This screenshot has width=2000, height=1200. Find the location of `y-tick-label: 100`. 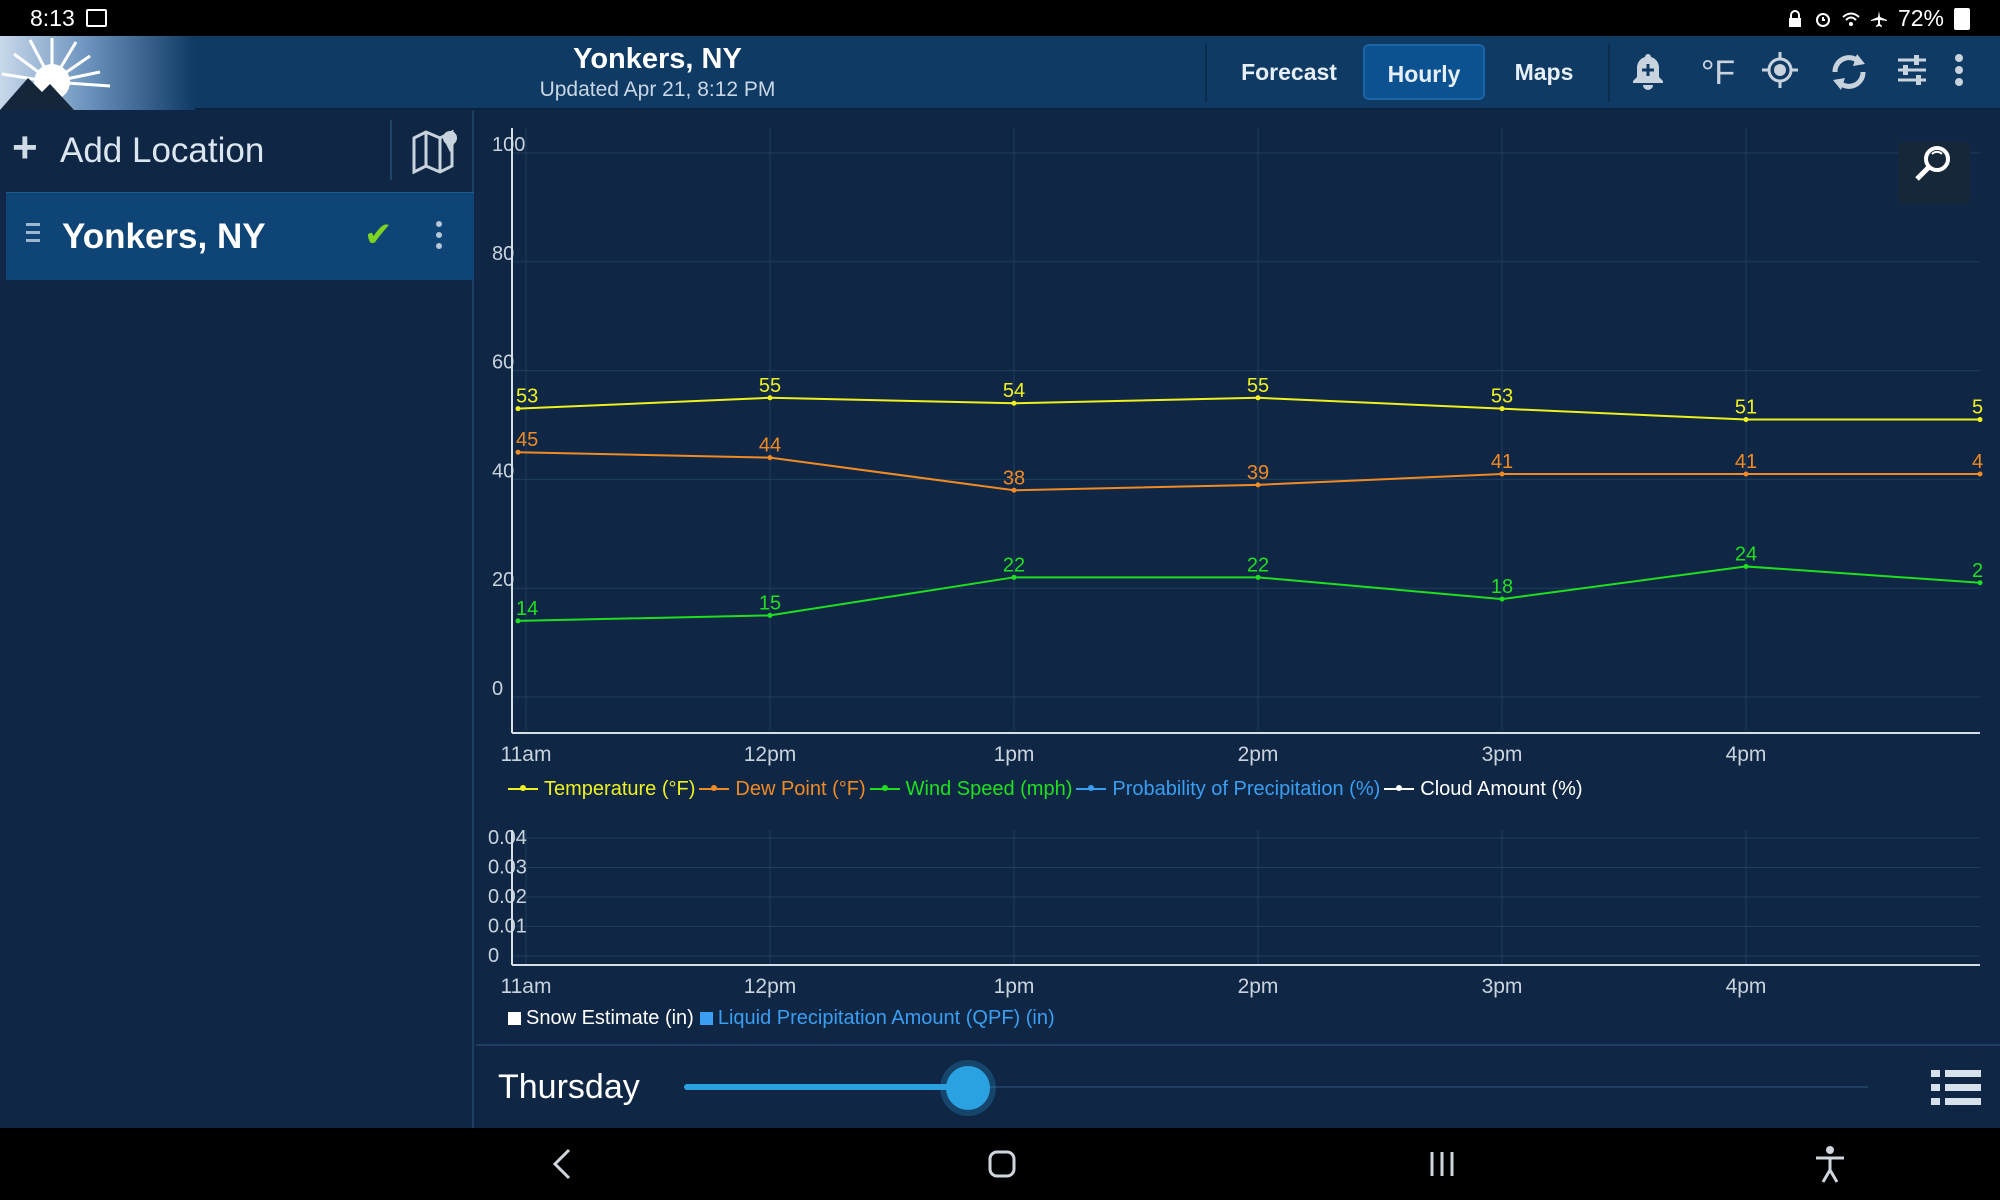

y-tick-label: 100 is located at coordinates (508, 145).